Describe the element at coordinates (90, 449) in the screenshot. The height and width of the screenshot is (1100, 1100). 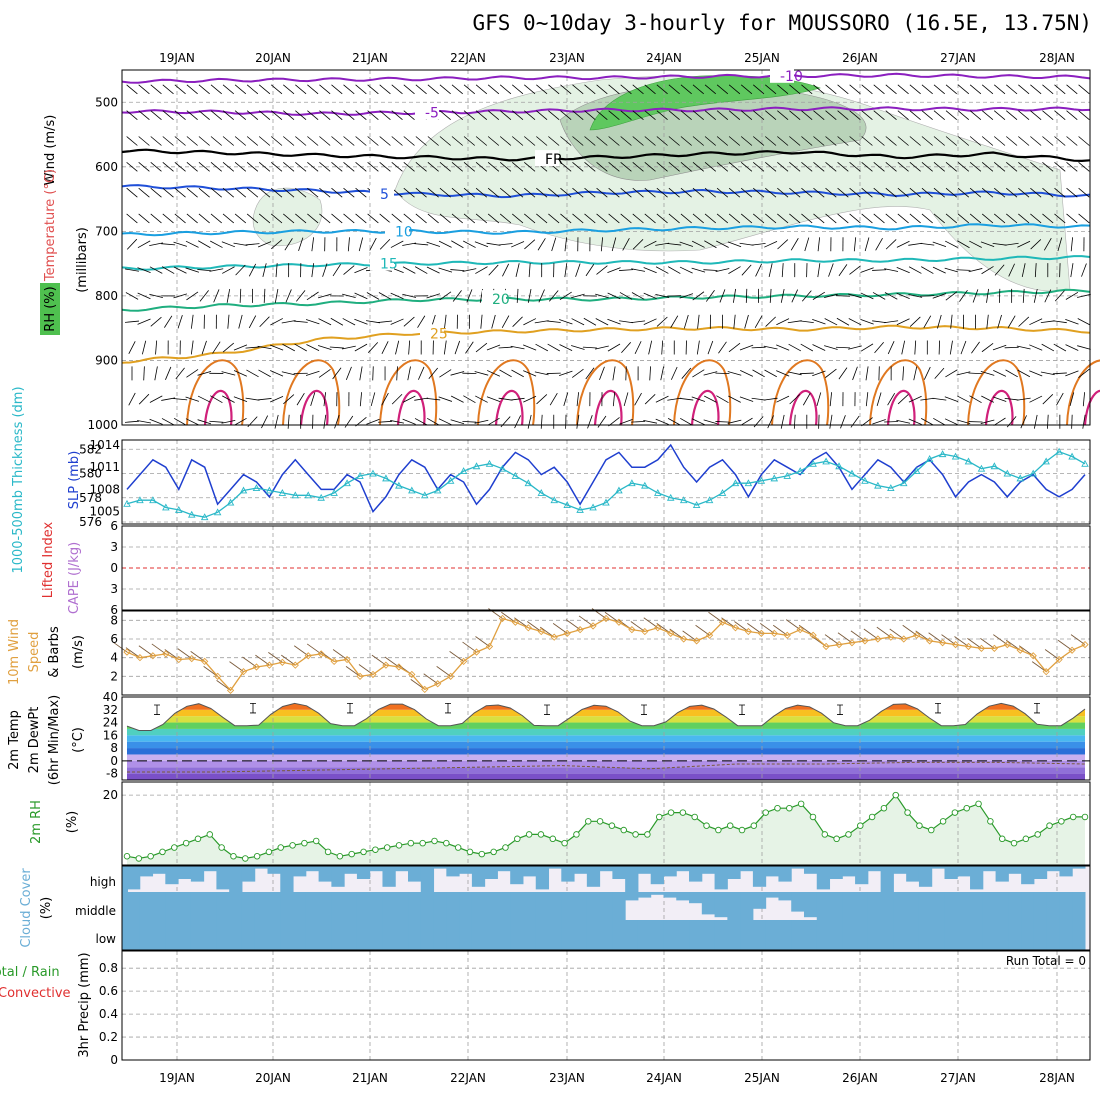
I see `tick-thickness: 582` at that location.